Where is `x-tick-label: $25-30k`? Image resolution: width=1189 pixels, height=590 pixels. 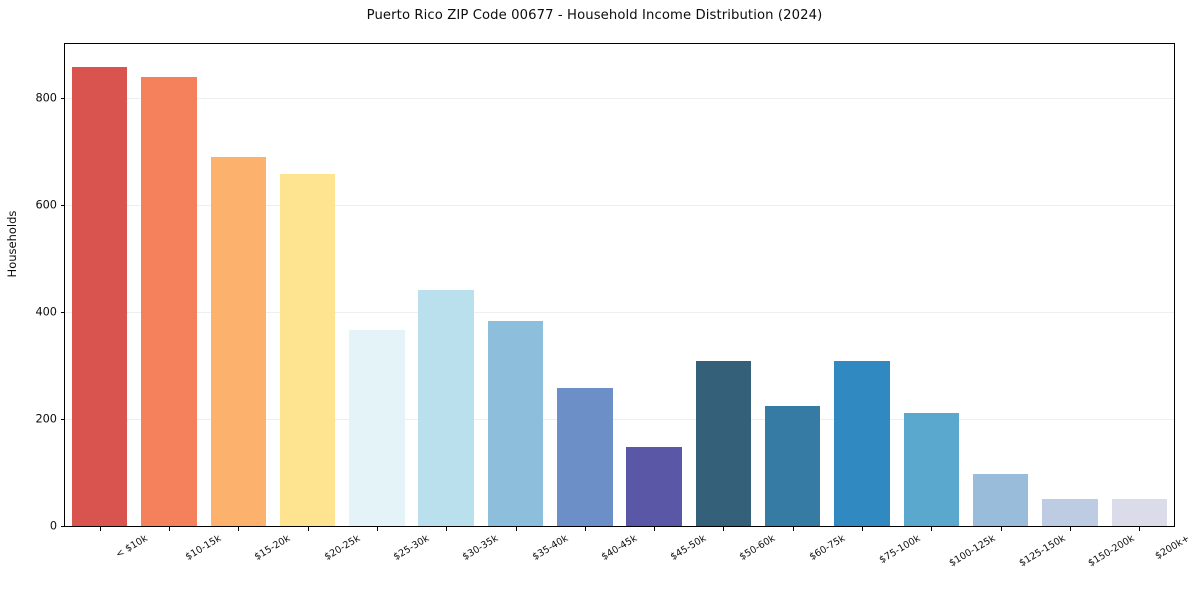
x-tick-label: $25-30k is located at coordinates (411, 548).